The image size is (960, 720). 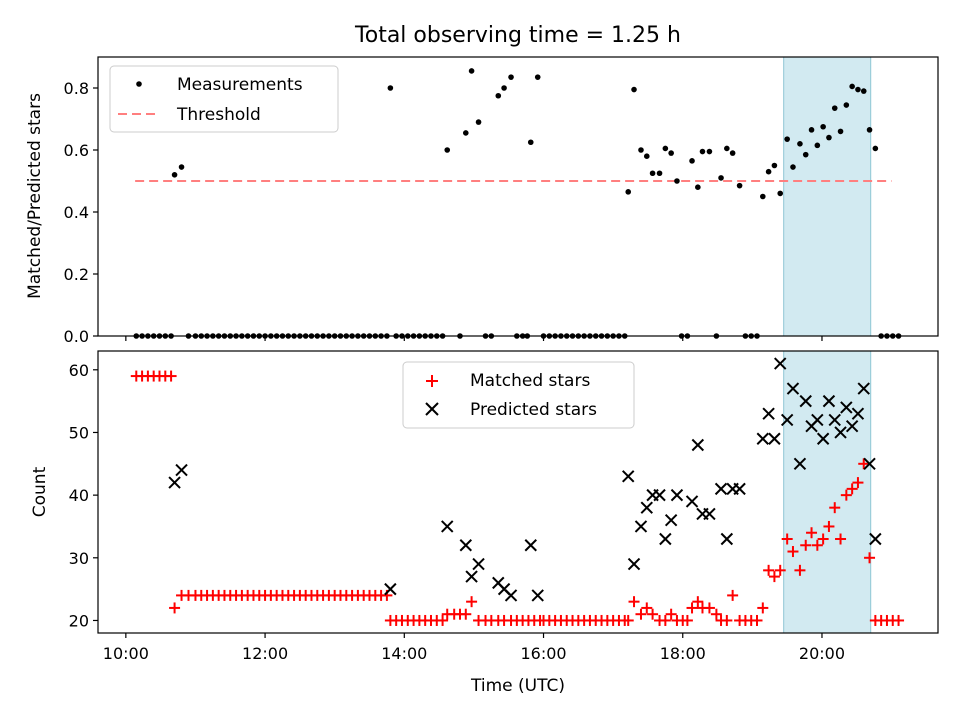 What do you see at coordinates (79, 432) in the screenshot?
I see `y-tick-label: 50` at bounding box center [79, 432].